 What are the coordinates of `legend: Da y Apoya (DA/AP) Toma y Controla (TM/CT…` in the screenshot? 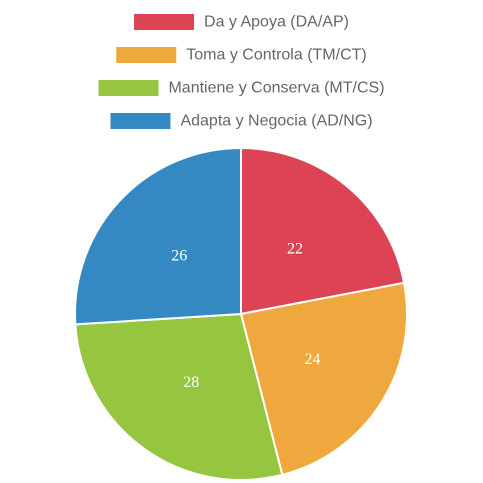 It's located at (241, 72).